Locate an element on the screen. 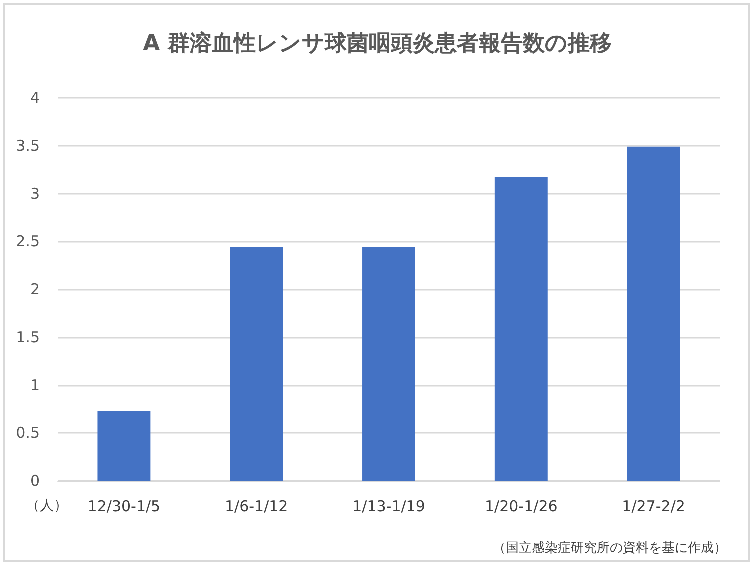 Image resolution: width=755 pixels, height=567 pixels. y-tick-label: 0 is located at coordinates (35, 481).